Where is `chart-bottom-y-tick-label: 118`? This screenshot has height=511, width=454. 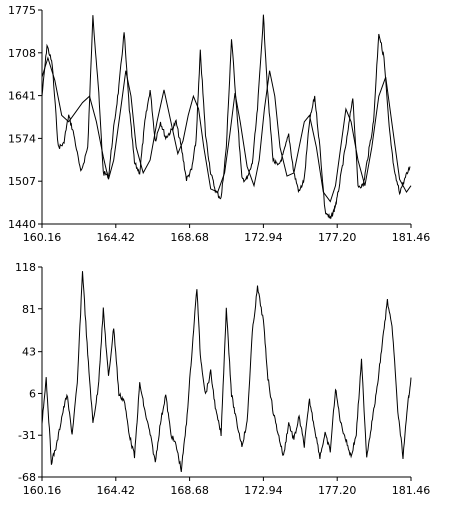
chart-bottom-y-tick-label: 118 is located at coordinates (25, 267).